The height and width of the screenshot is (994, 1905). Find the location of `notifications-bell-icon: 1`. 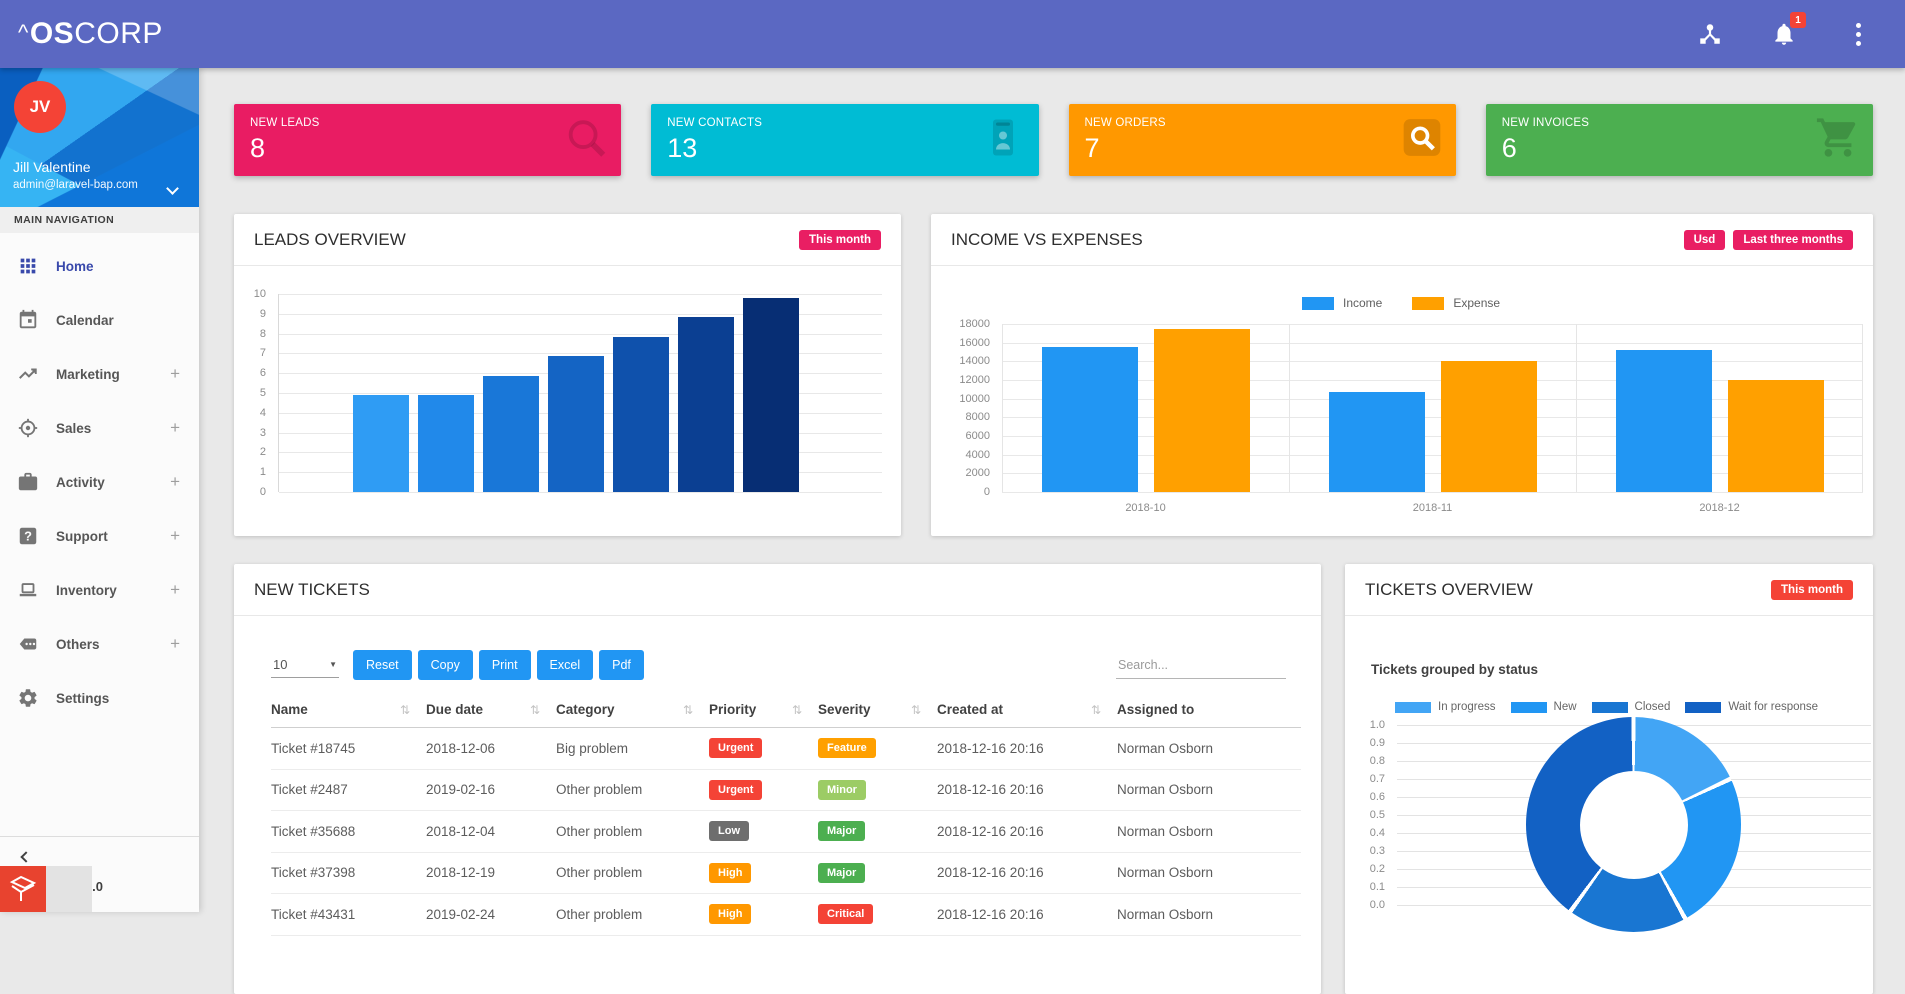

notifications-bell-icon: 1 is located at coordinates (1788, 29).